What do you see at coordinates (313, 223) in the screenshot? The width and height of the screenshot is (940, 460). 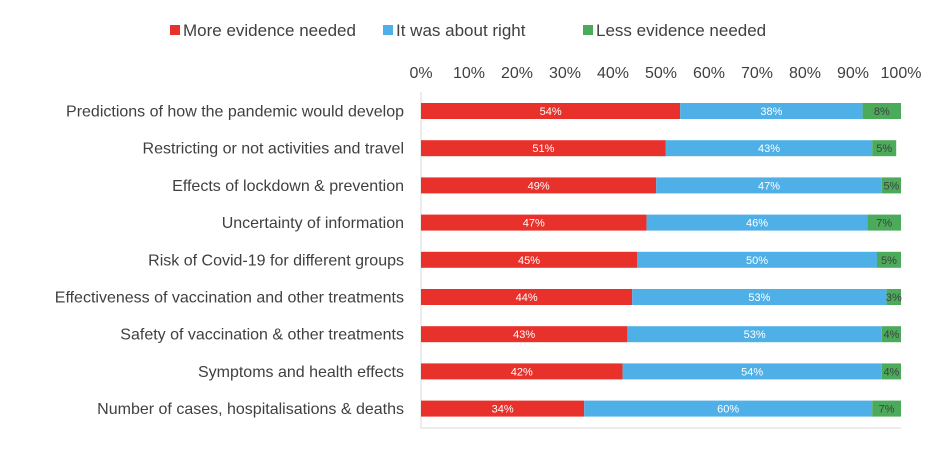 I see `category-label: Uncertainty of information` at bounding box center [313, 223].